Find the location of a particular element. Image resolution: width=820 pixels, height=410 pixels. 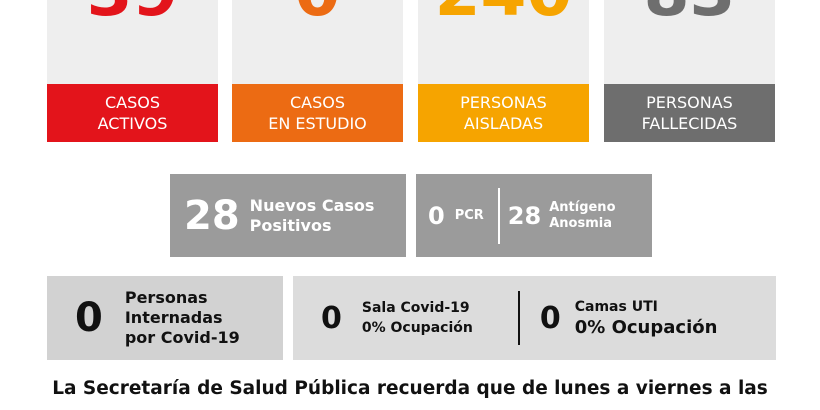

label-line: AISLADAS is located at coordinates (503, 123).